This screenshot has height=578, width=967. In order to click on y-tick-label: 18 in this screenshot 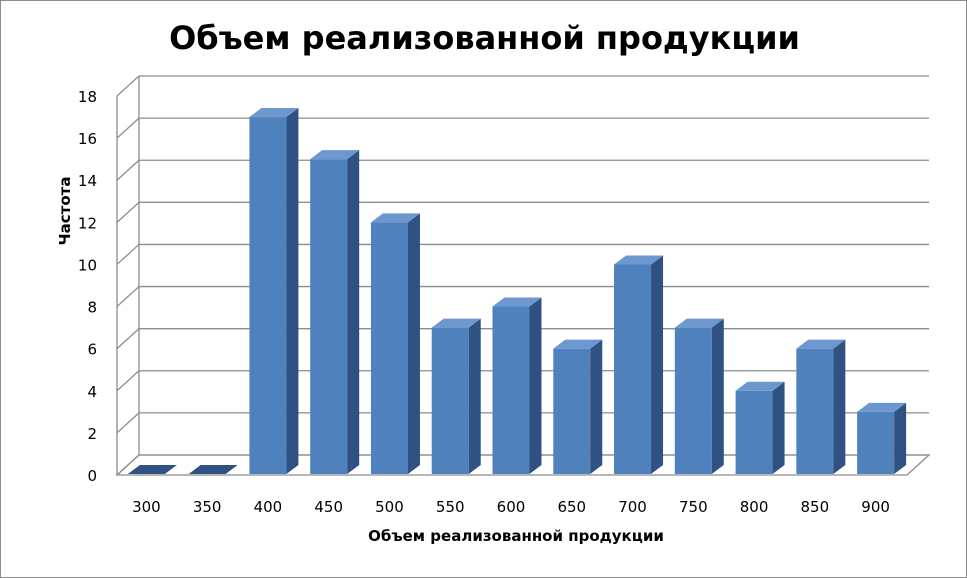, I will do `click(87, 97)`.